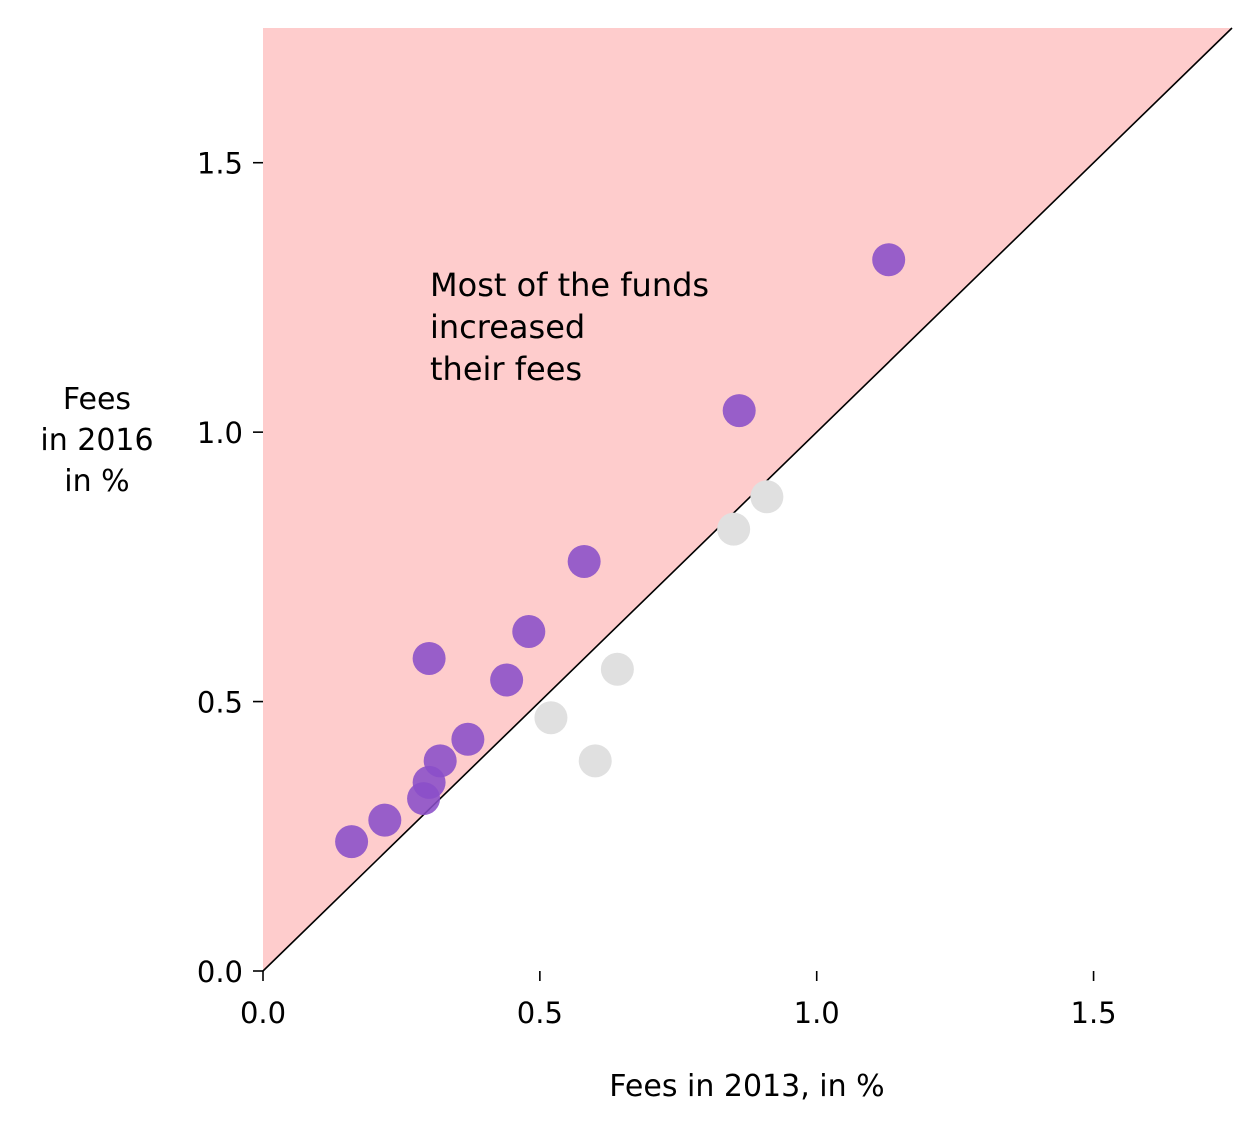  I want to click on x-axis-label: Fees in 2013, in %, so click(746, 1086).